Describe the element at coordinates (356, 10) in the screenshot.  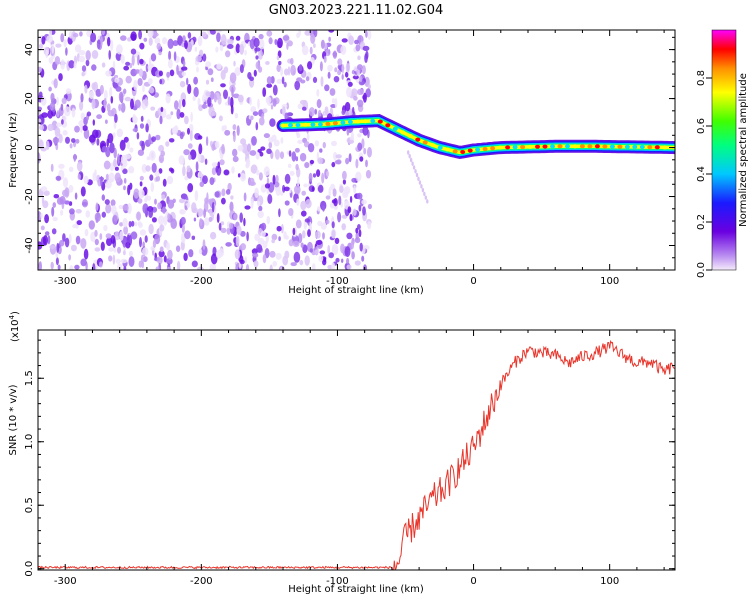
I see `figure-title: GN03.2023.221.11.02.G04` at that location.